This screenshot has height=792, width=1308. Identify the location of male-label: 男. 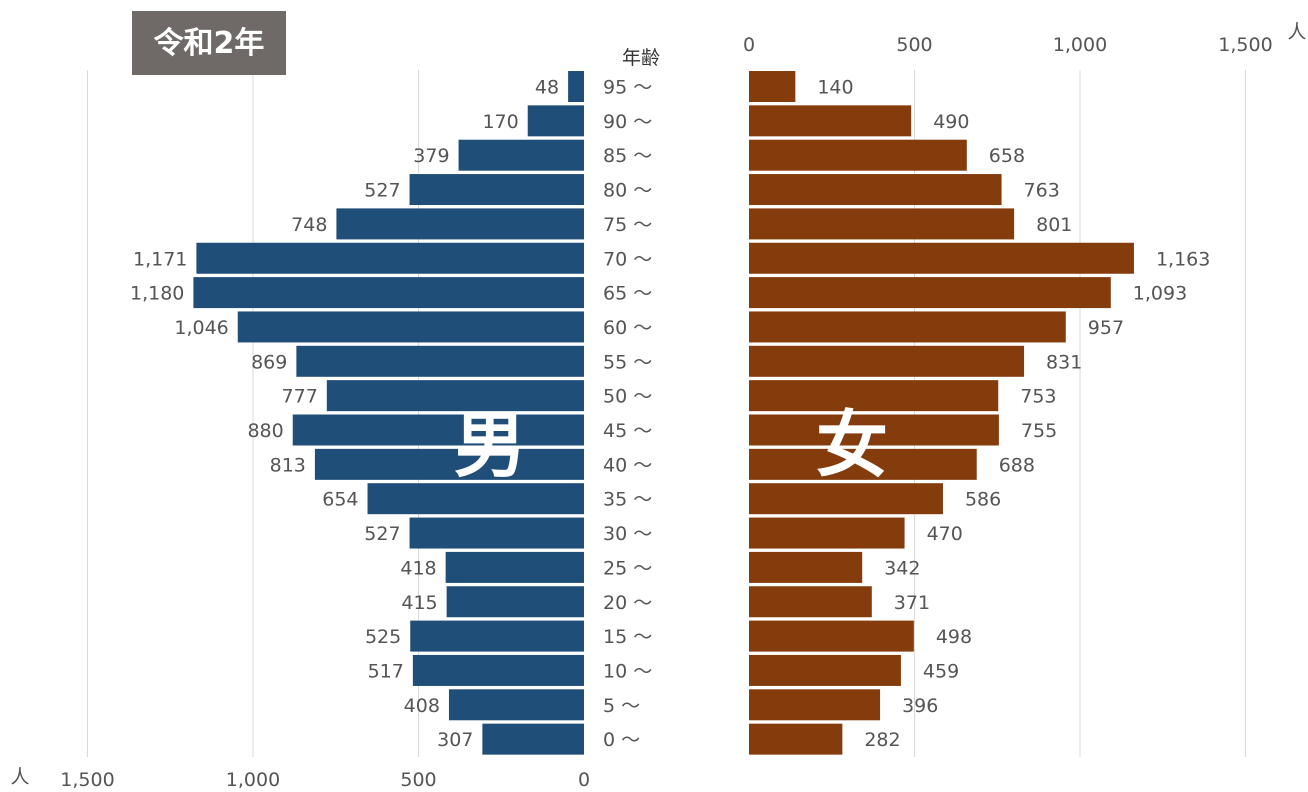
(490, 445).